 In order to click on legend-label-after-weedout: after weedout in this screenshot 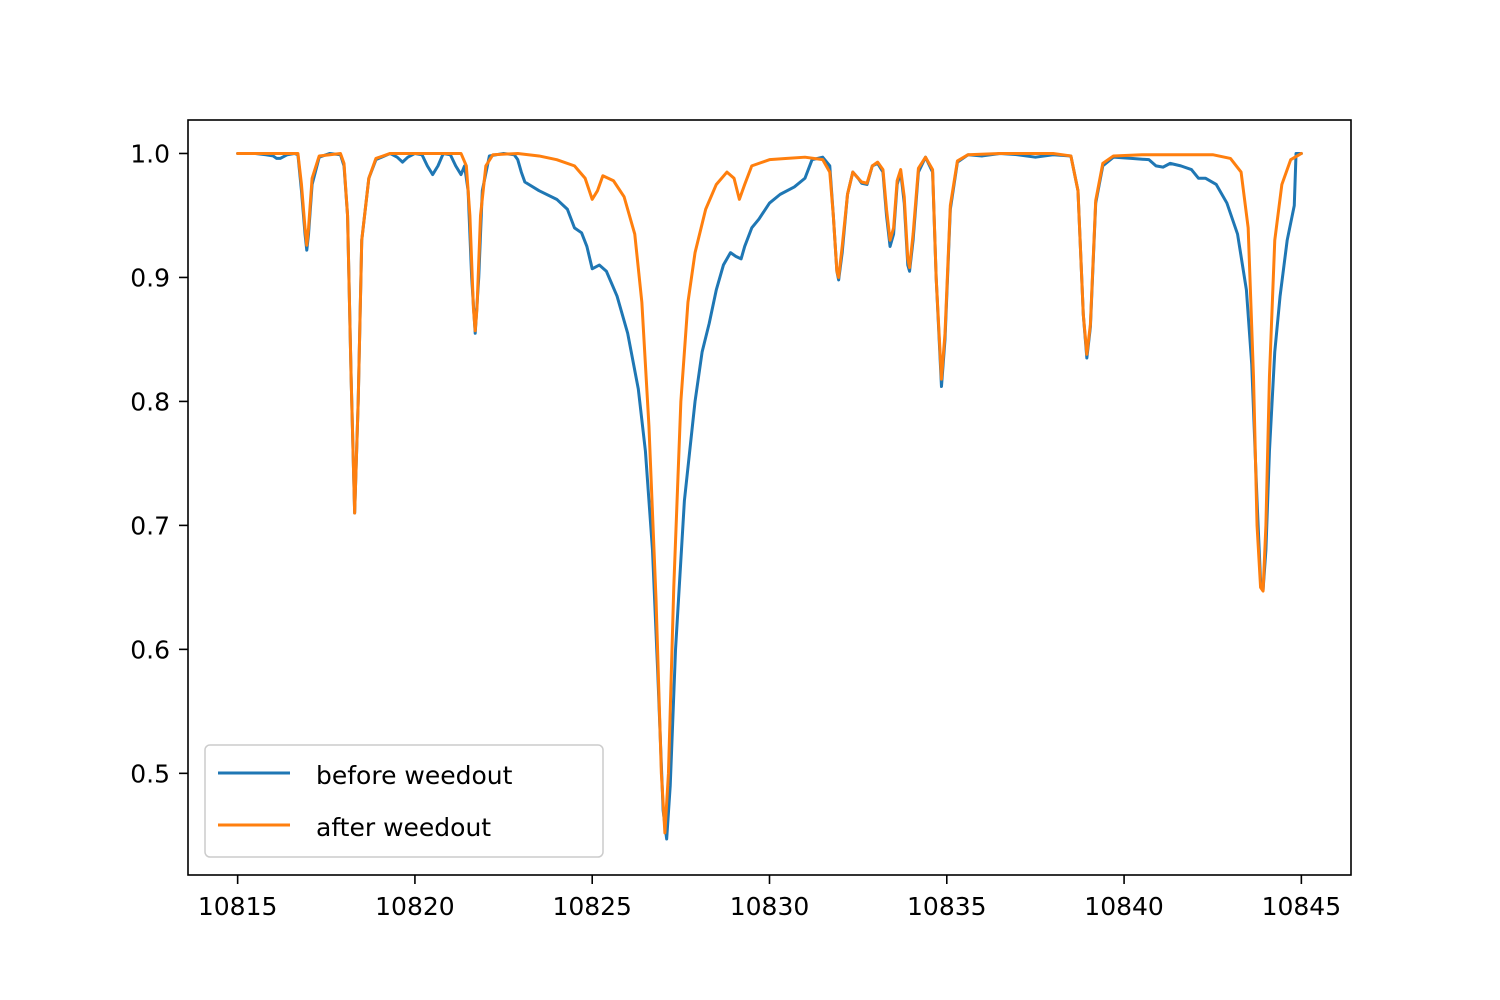, I will do `click(403, 827)`.